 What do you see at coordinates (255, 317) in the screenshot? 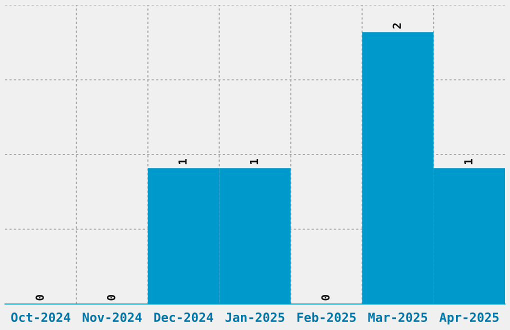
I see `x-tick-label: Jan-2025` at bounding box center [255, 317].